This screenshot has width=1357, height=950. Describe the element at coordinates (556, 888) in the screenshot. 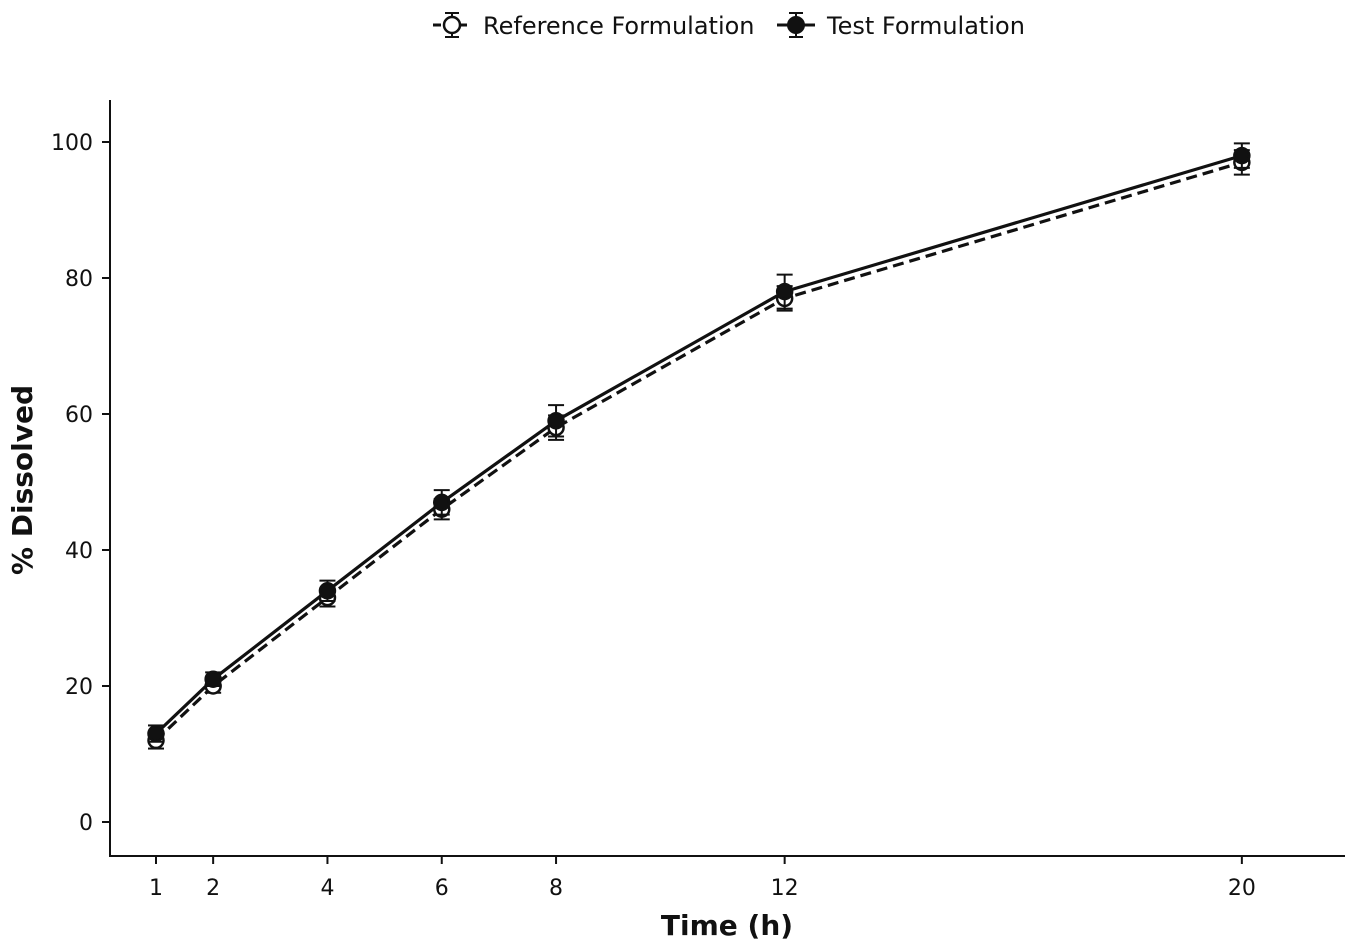

I see `x-tick-label: 8` at that location.